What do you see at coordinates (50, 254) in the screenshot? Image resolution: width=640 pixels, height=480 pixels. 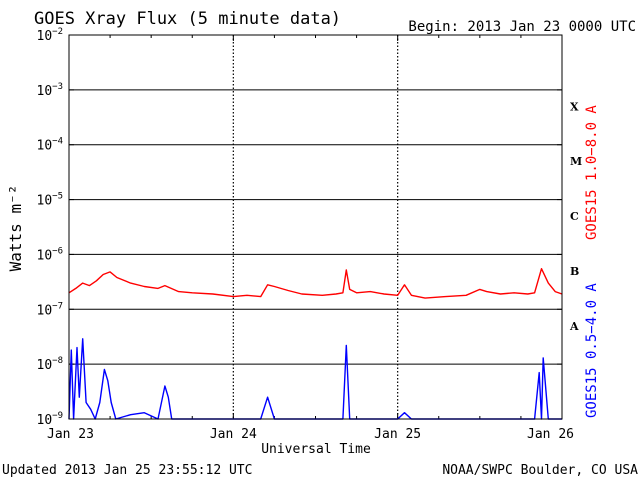 I see `y-tick-label: 10⁻⁶` at bounding box center [50, 254].